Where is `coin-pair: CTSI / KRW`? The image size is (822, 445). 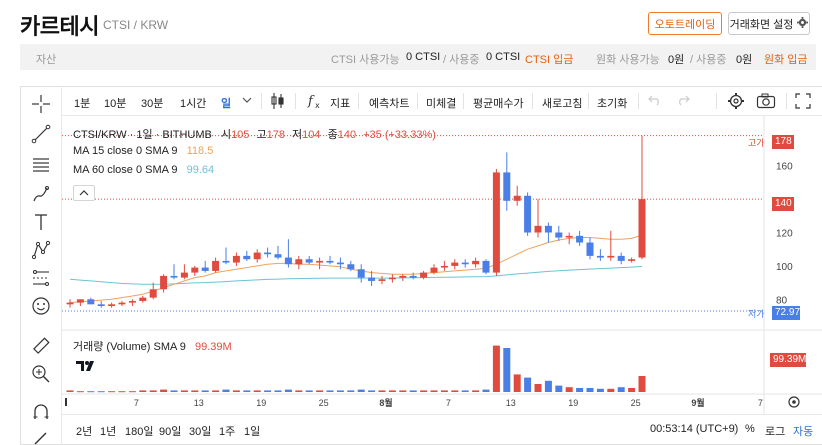 coin-pair: CTSI / KRW is located at coordinates (136, 25).